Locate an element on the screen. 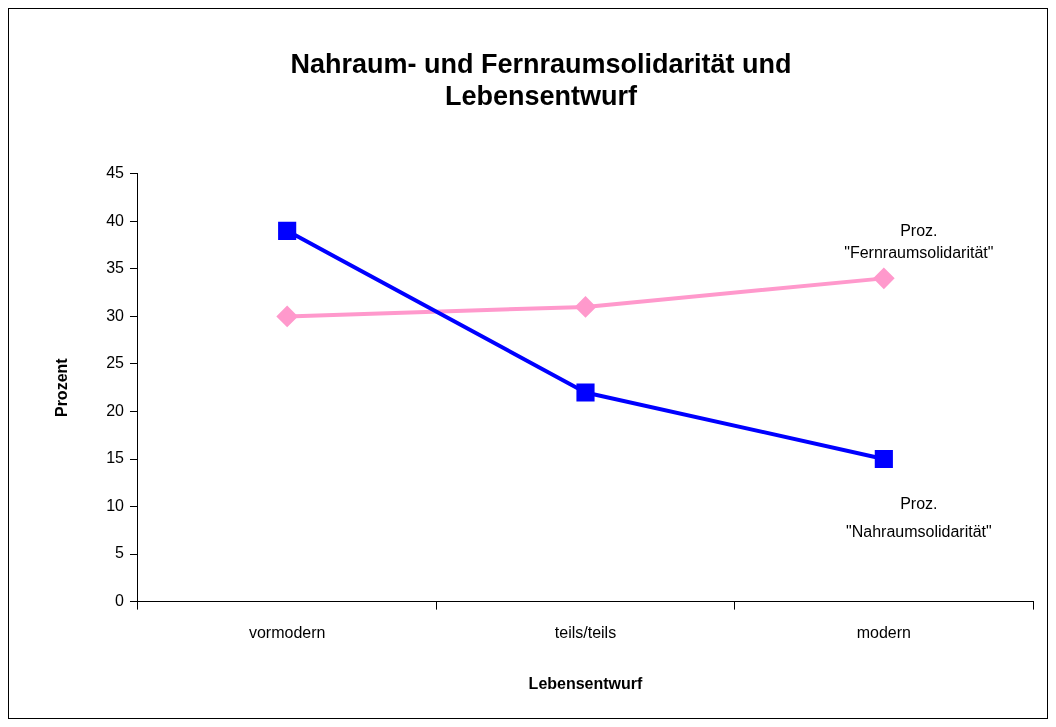  y-axis-title: Prozent is located at coordinates (62, 387).